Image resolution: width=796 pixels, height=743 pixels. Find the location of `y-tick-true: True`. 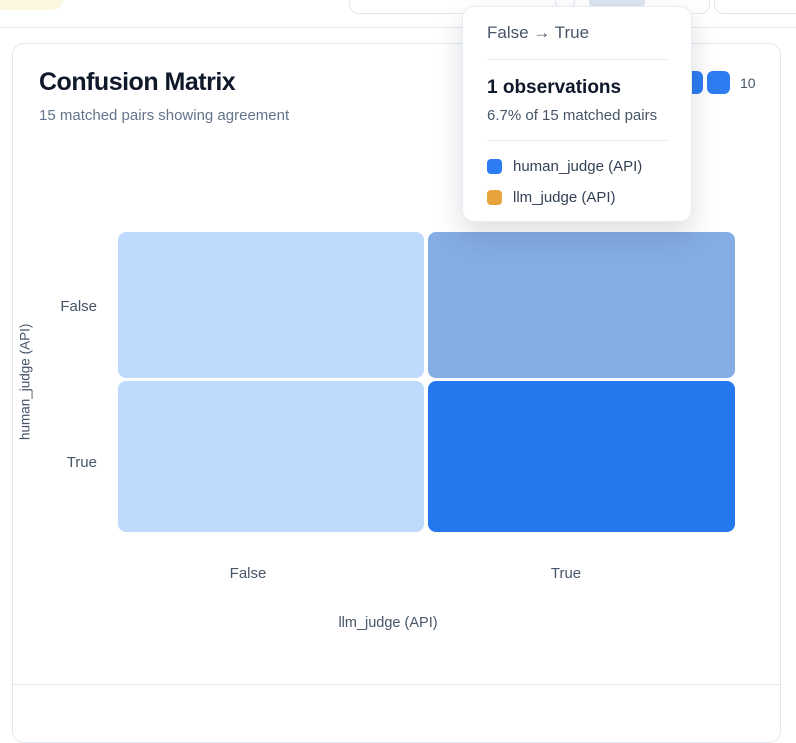

y-tick-true: True is located at coordinates (81, 462).